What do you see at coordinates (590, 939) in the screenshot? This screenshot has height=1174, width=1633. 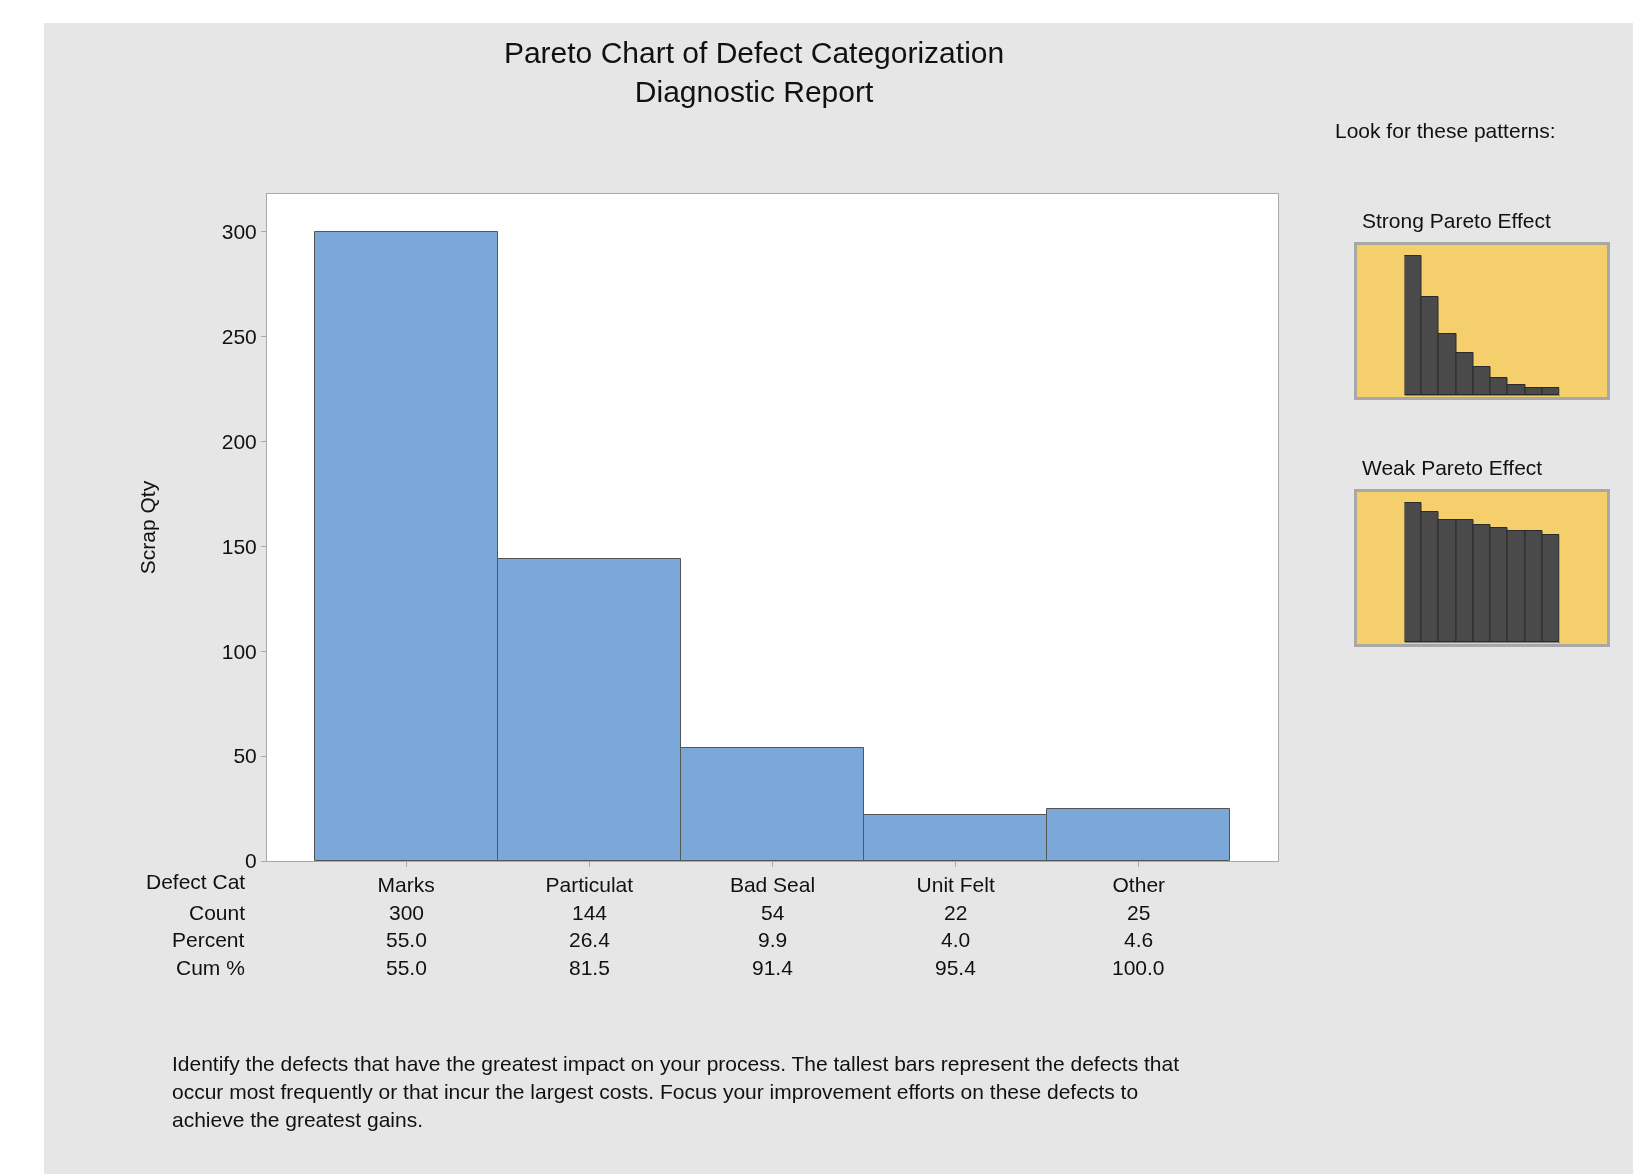 I see `text: 26.4` at bounding box center [590, 939].